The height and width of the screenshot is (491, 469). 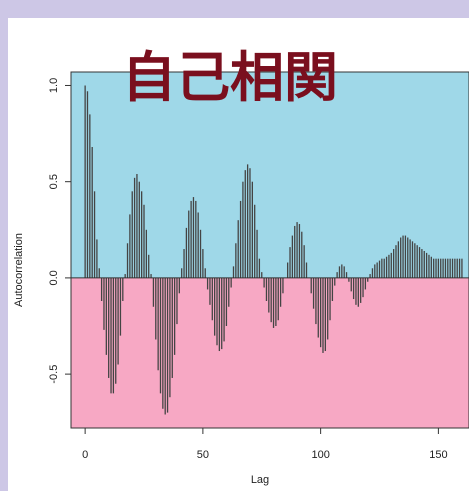 I want to click on x-axis: 0 50 100 150, so click(x=265, y=444).